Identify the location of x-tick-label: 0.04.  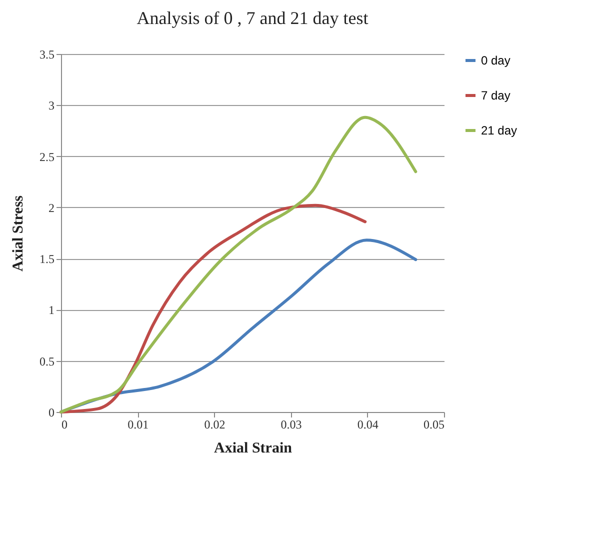
(367, 425).